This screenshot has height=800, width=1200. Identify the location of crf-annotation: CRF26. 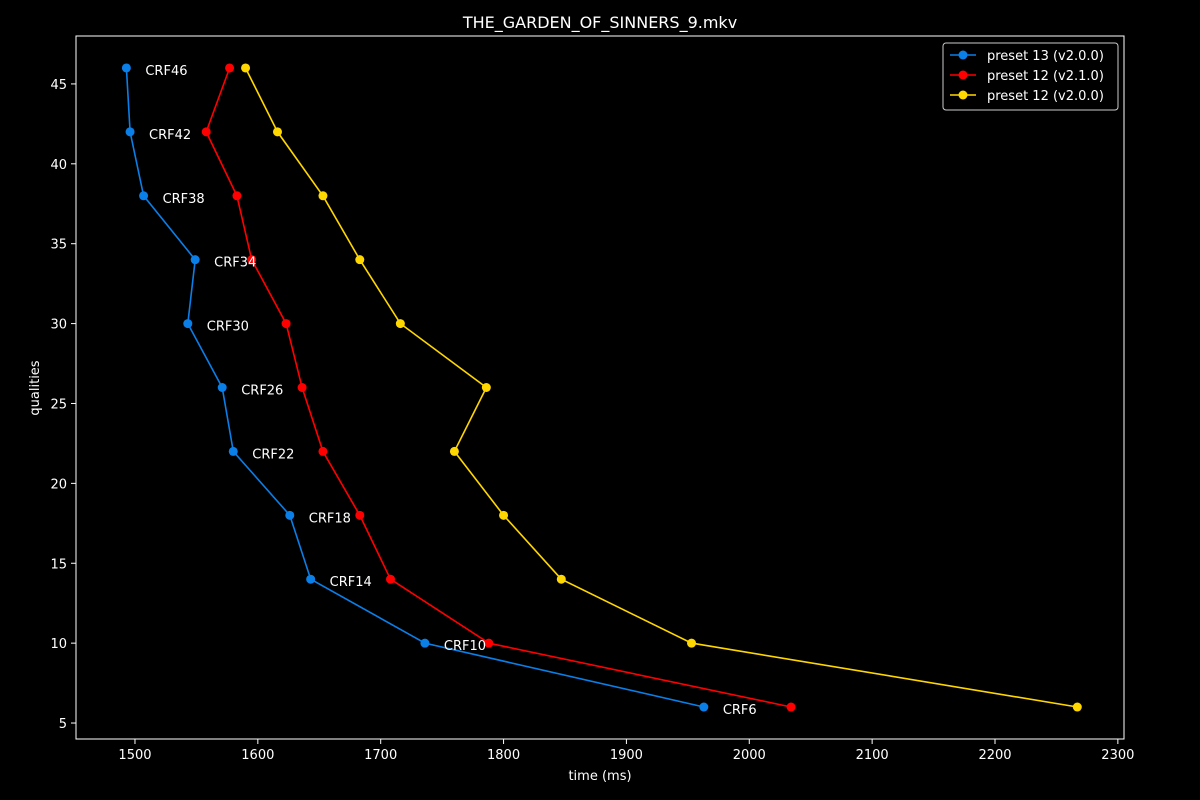
(262, 391).